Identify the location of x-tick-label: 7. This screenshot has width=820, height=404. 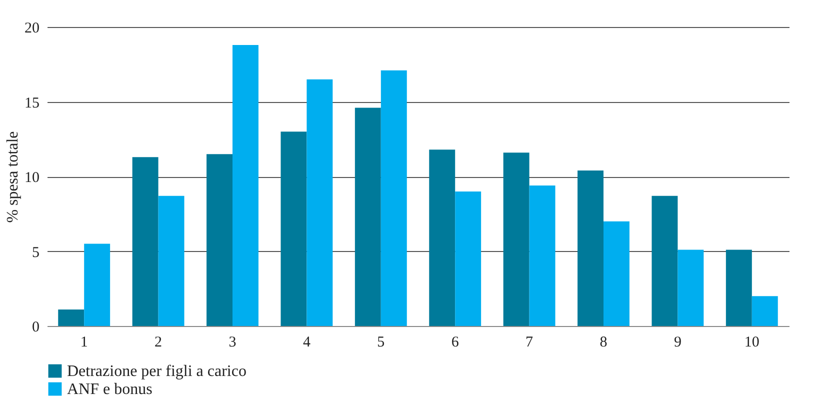
(530, 342).